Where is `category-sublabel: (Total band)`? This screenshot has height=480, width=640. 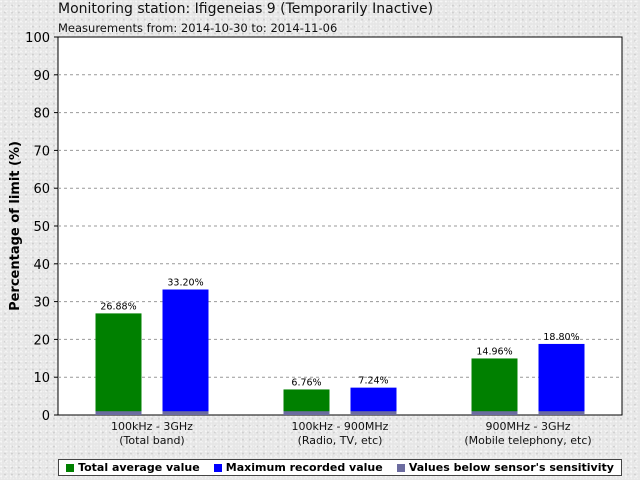
category-sublabel: (Total band) is located at coordinates (151, 440).